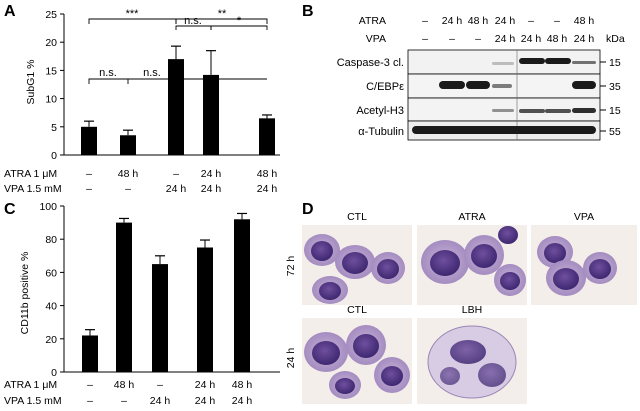 This screenshot has width=640, height=411. Describe the element at coordinates (181, 181) in the screenshot. I see `panel-a-condition-rows: – 48 h – 24 h 48 h – – 24 h 24 h 24 h` at that location.